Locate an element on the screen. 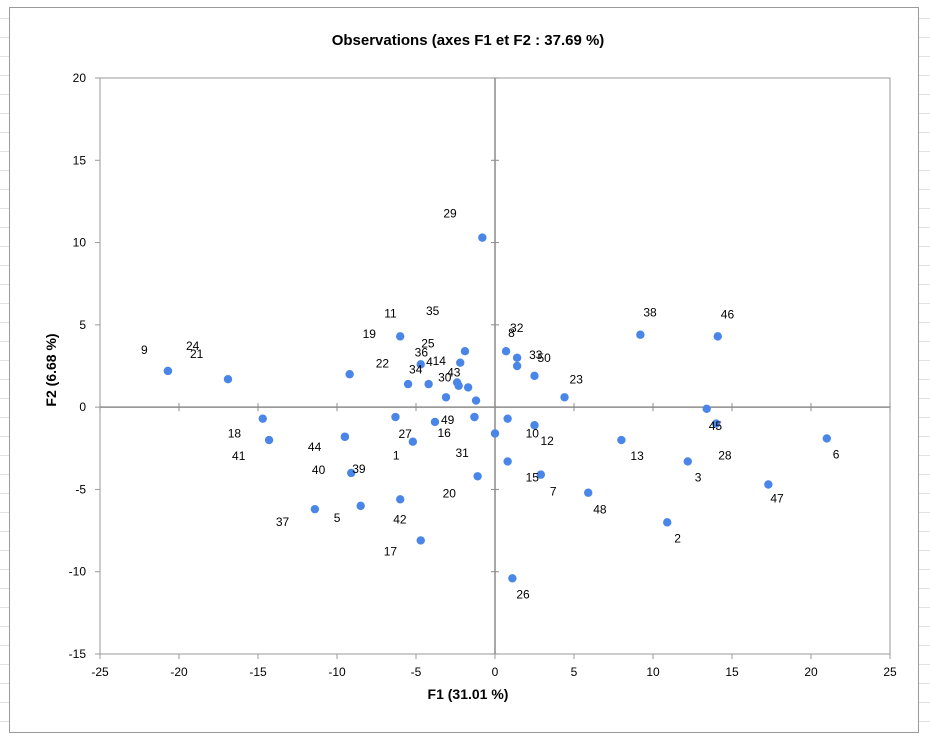  point-label: 15 is located at coordinates (533, 477).